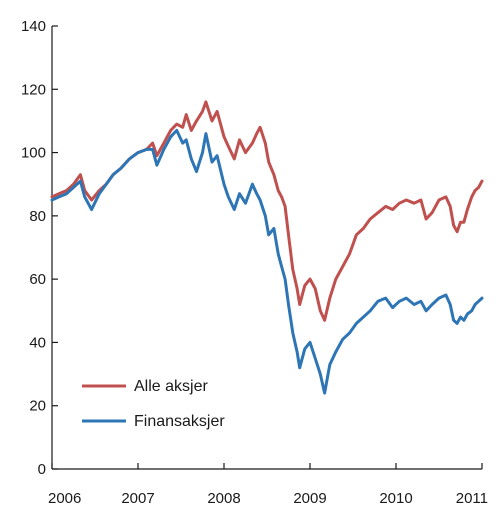  I want to click on y-axis: 0 20 40 60 80 100 120 140, so click(39, 248).